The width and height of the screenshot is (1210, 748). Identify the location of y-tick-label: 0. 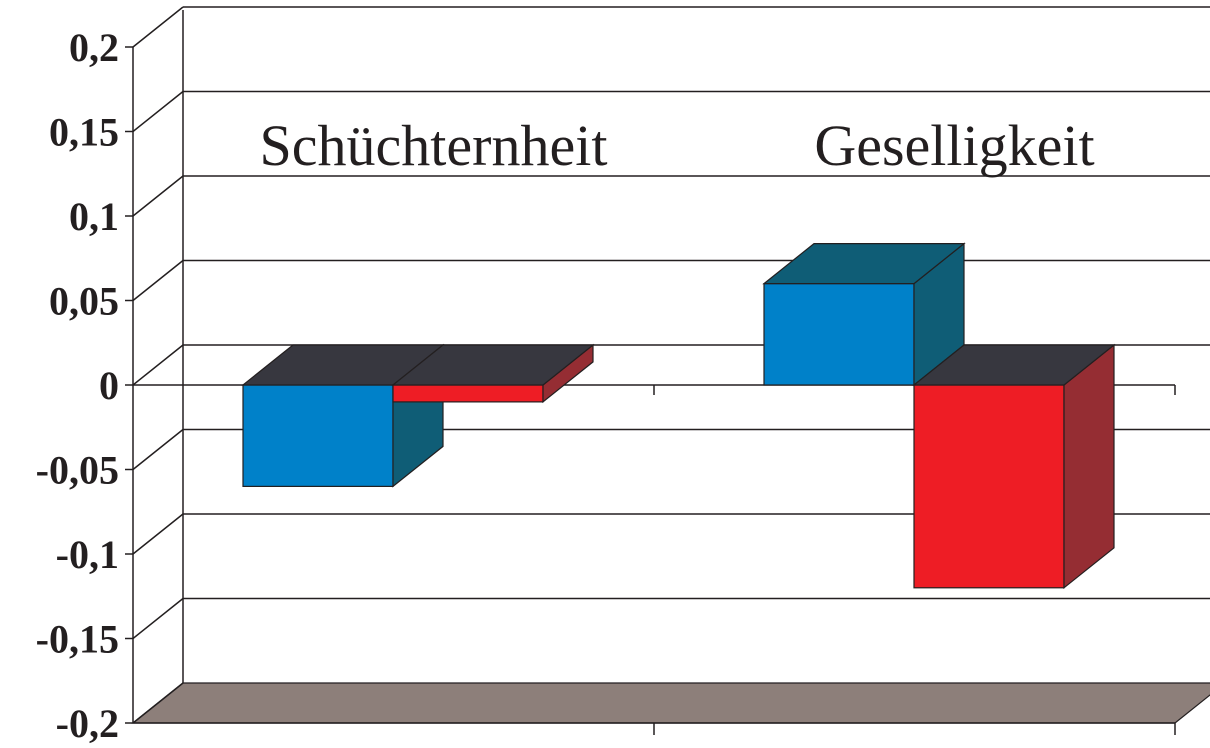
(109, 385).